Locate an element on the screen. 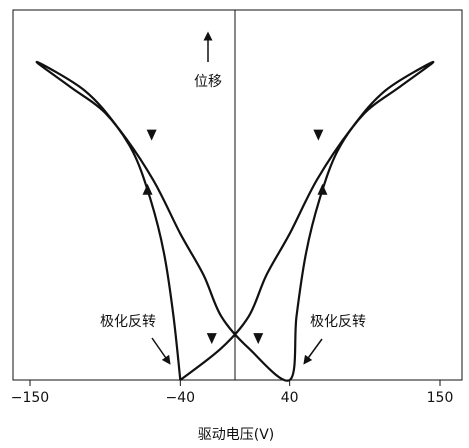  annotation-right-arrow is located at coordinates (313, 351).